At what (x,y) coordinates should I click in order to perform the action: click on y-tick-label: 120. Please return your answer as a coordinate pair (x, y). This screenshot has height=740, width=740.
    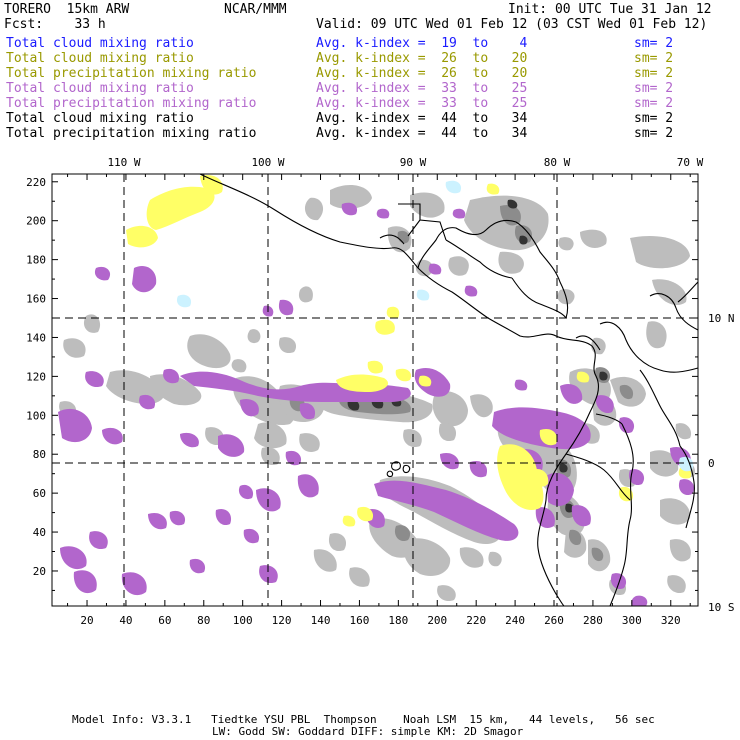
    Looking at the image, I should click on (36, 376).